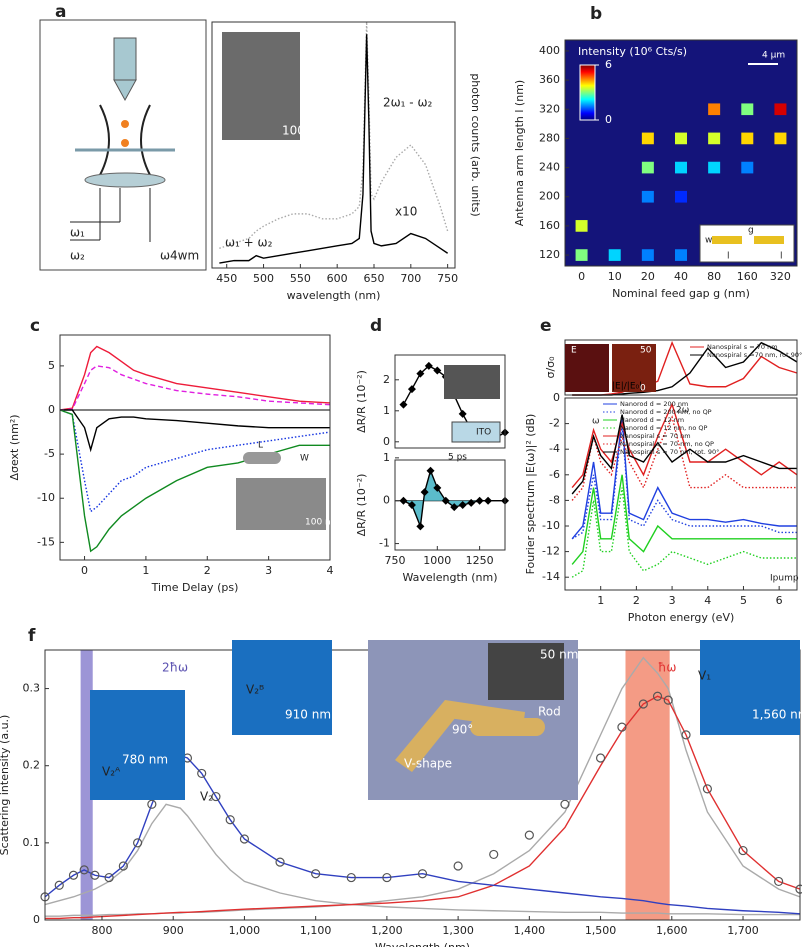 This screenshot has width=802, height=947. What do you see at coordinates (551, 576) in the screenshot?
I see `y-tick-label: -14` at bounding box center [551, 576].